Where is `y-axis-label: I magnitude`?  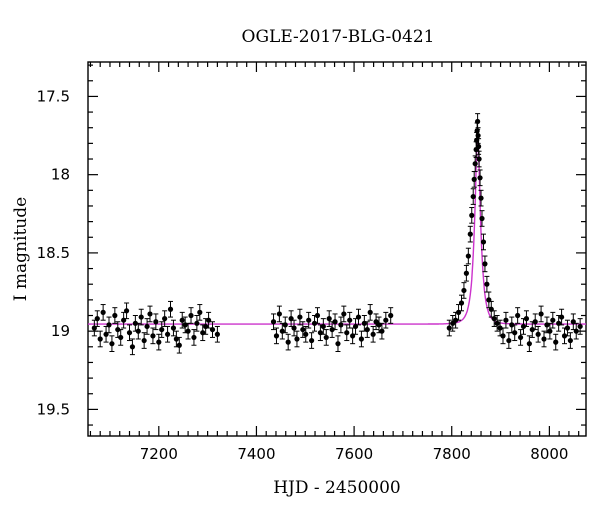
y-axis-label: I magnitude is located at coordinates (21, 249).